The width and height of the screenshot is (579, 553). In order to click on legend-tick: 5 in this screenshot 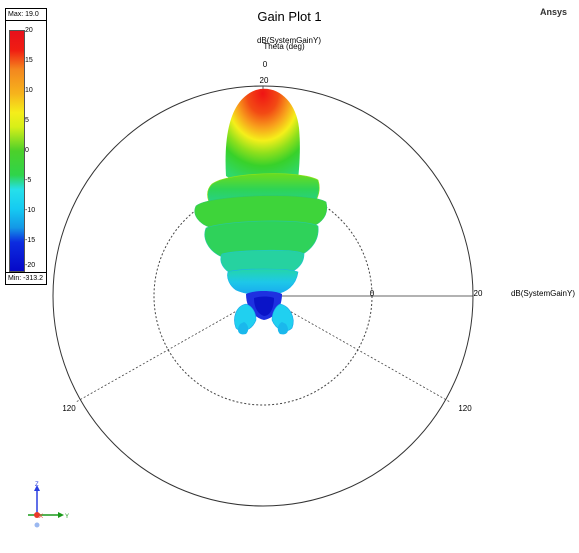, I will do `click(27, 120)`.